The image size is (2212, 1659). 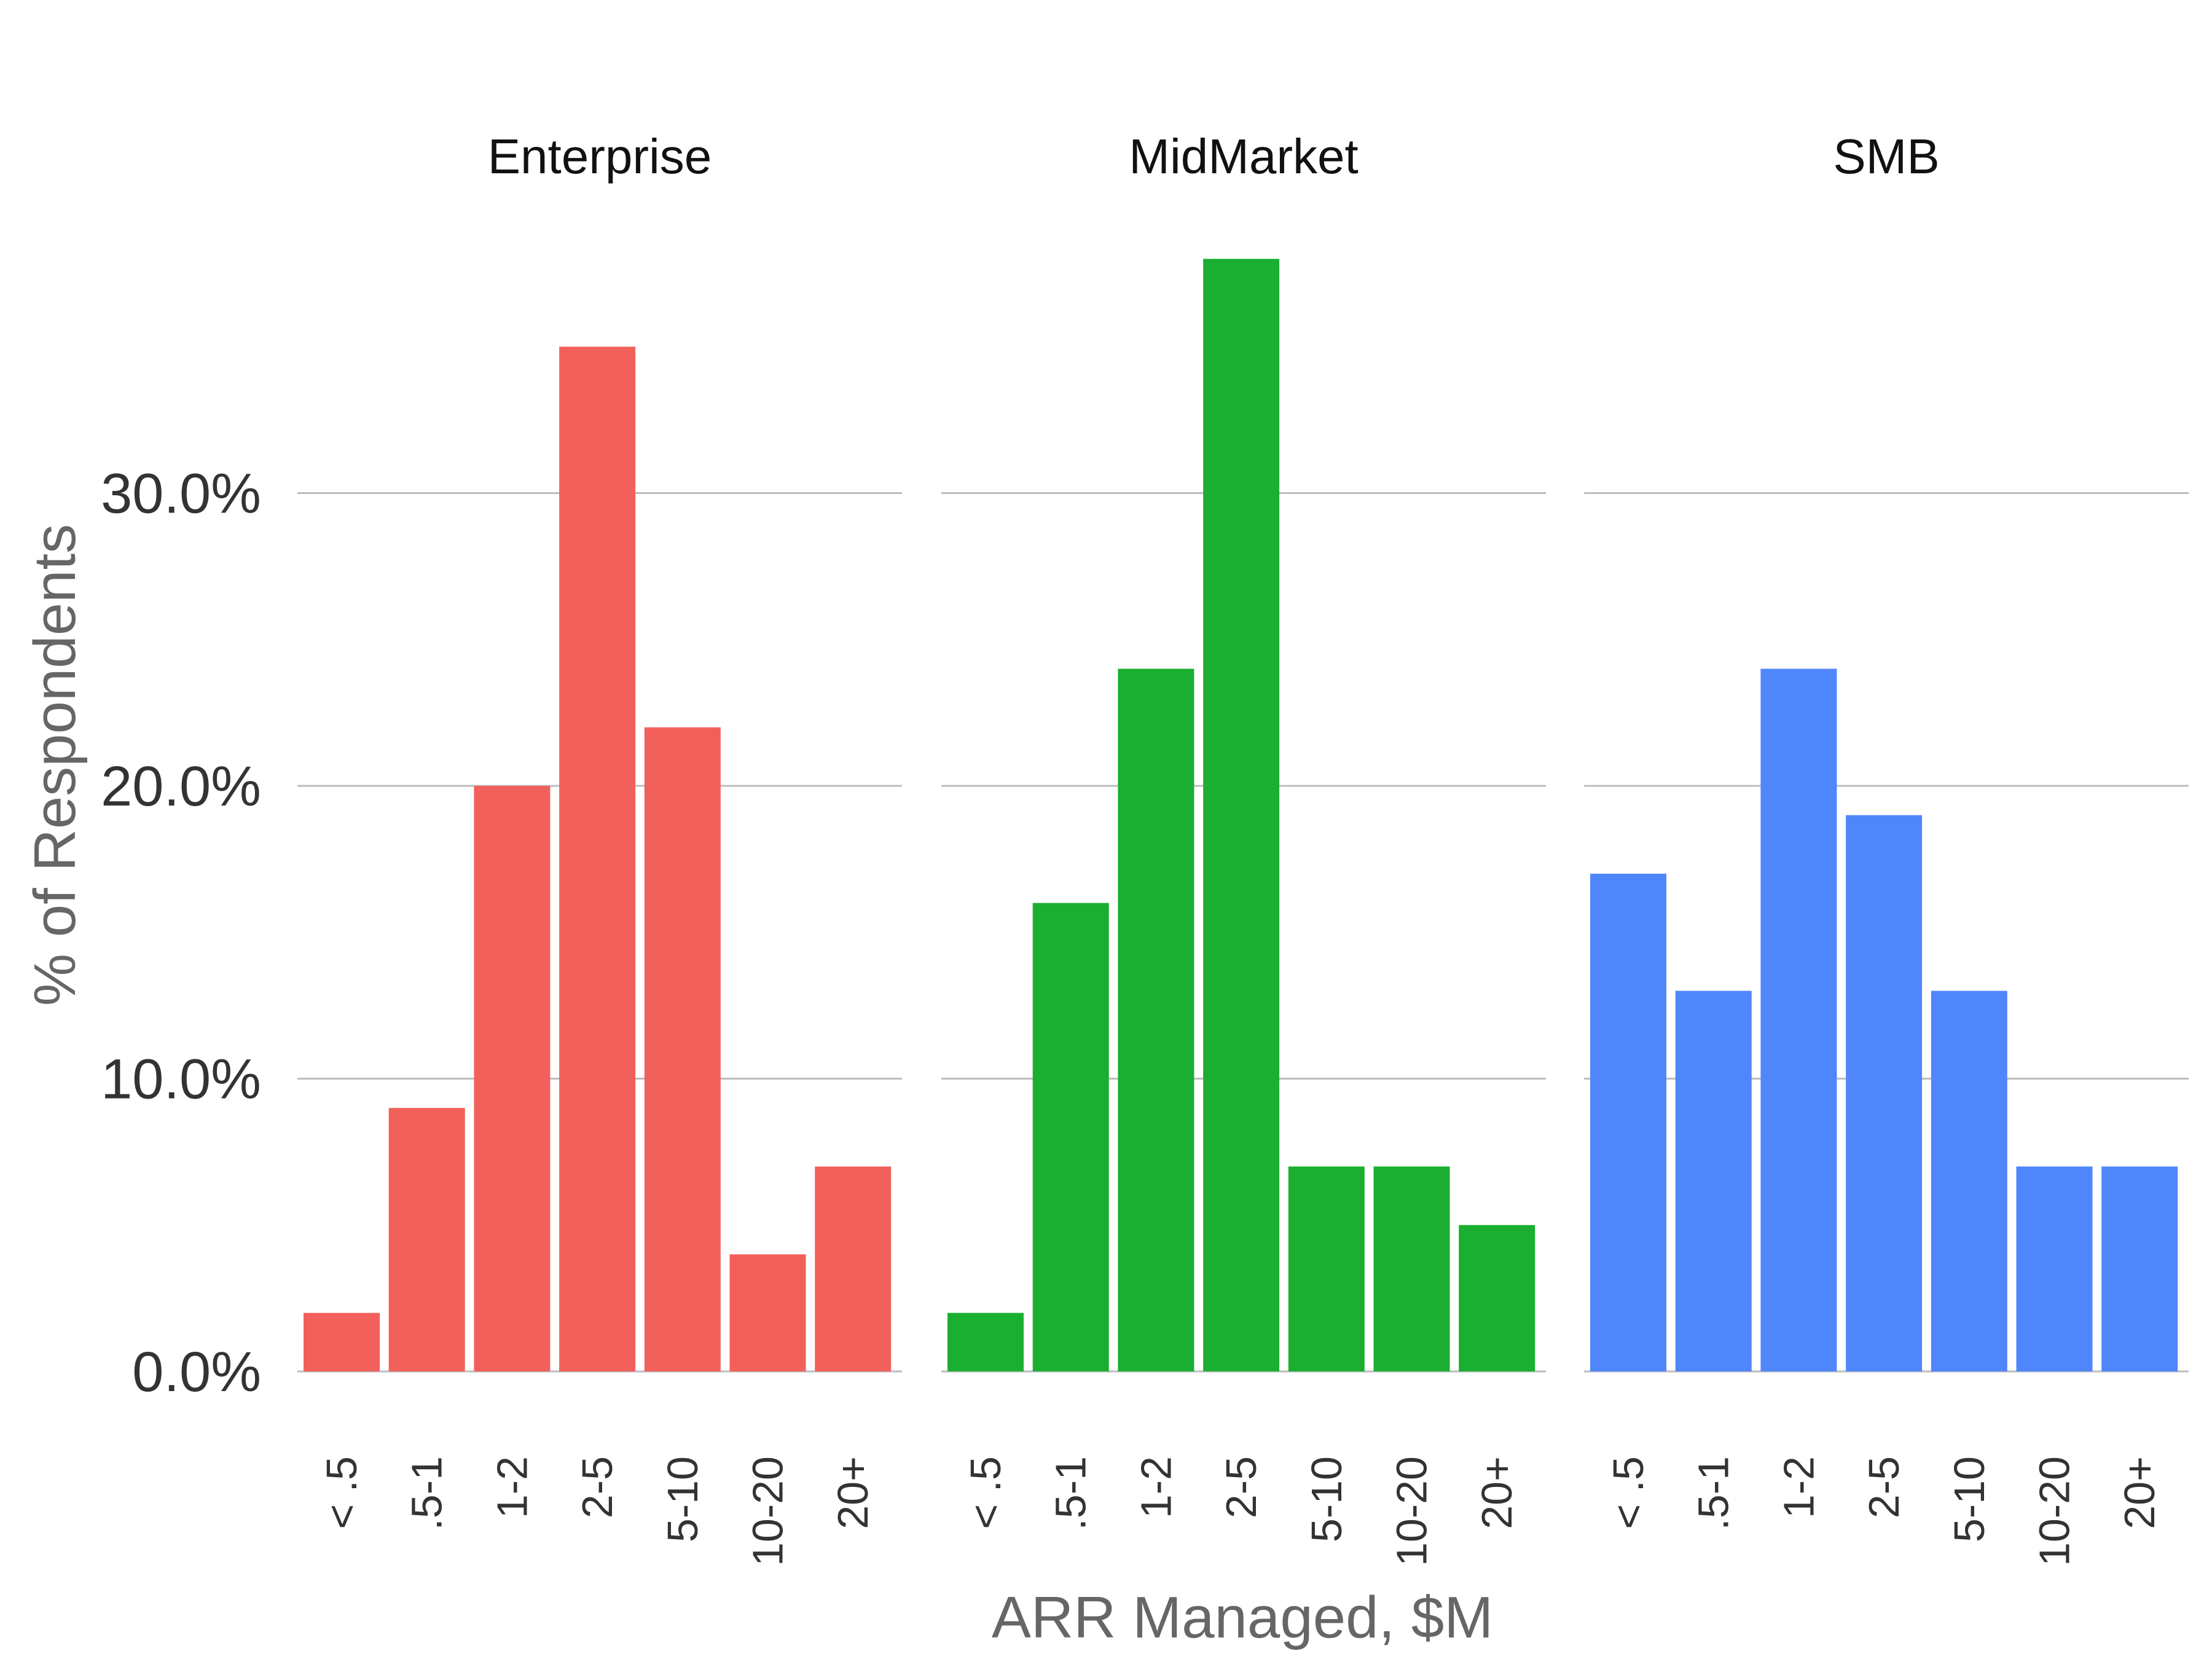 What do you see at coordinates (181, 786) in the screenshot?
I see `y-tick-label: 20.0%` at bounding box center [181, 786].